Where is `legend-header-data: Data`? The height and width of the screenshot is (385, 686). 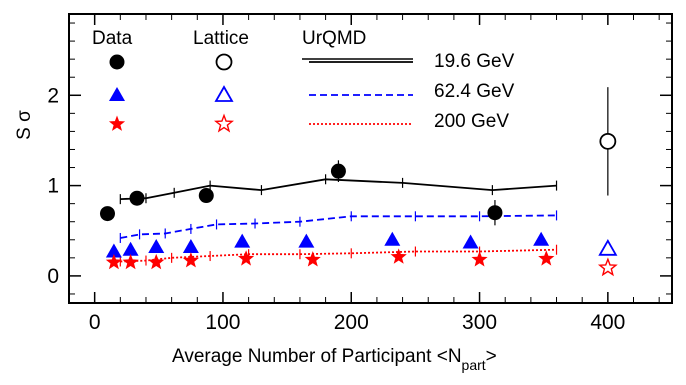
legend-header-data: Data is located at coordinates (112, 38).